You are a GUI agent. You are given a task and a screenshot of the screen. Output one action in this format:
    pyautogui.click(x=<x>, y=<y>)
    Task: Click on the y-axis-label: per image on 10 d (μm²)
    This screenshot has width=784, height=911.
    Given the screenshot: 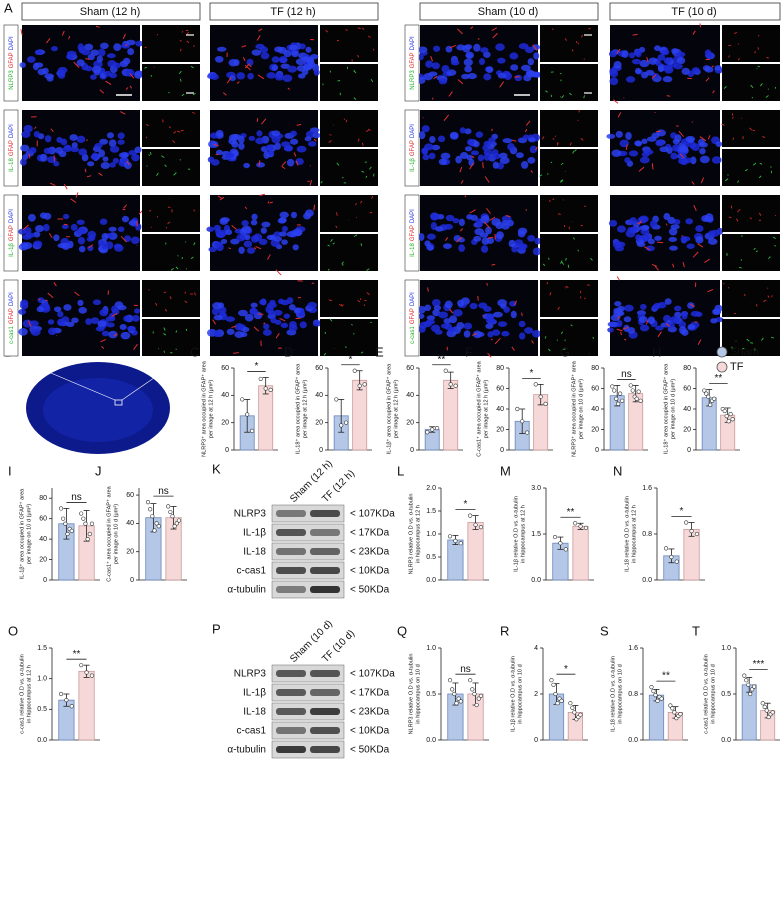 What is the action you would take?
    pyautogui.click(x=116, y=534)
    